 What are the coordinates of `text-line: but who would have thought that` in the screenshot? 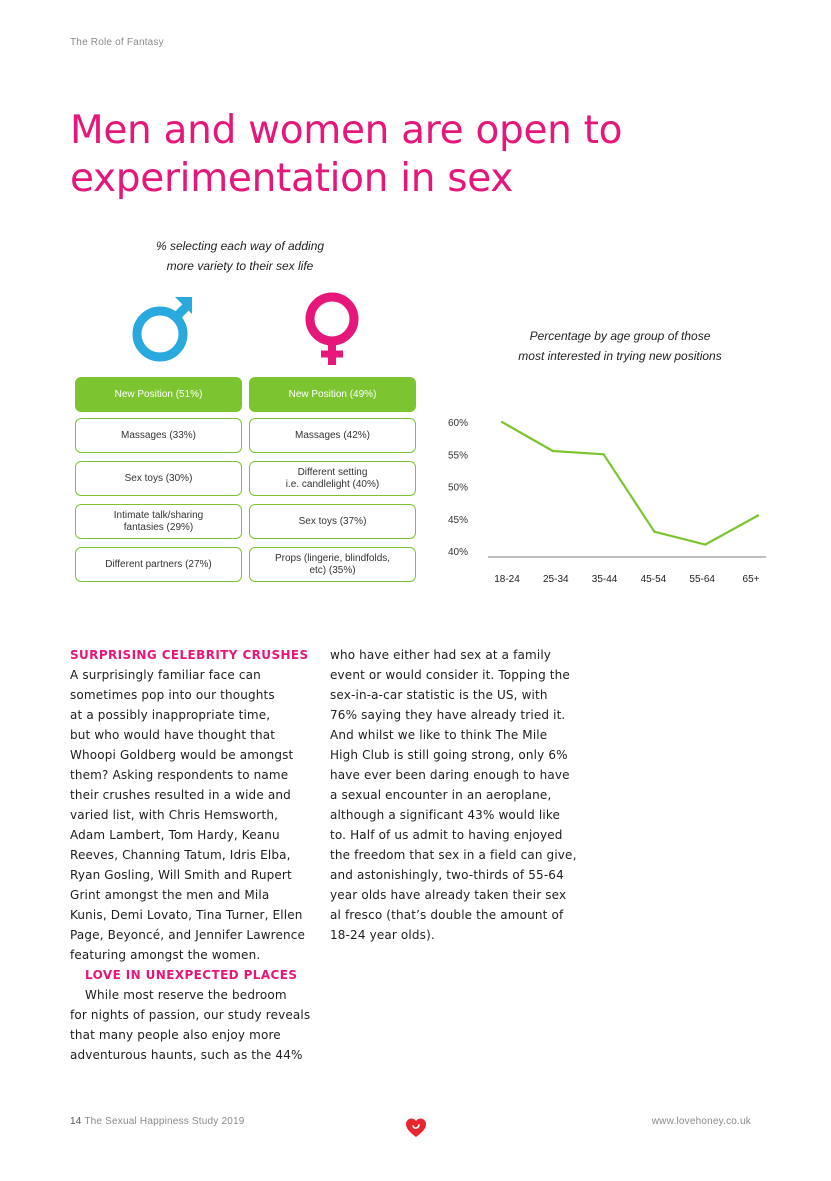 It's located at (173, 735).